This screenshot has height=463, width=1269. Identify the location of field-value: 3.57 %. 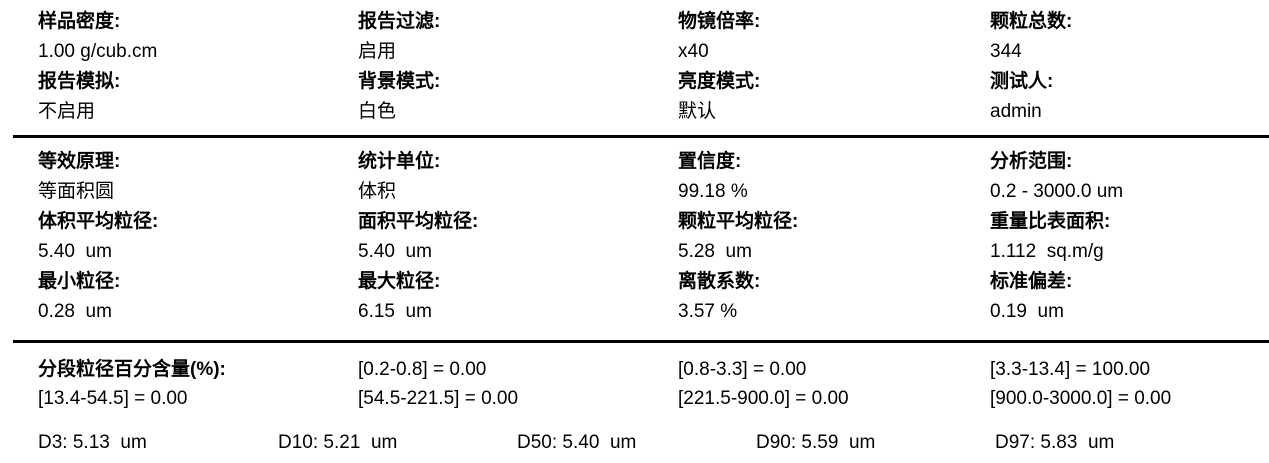
(708, 311).